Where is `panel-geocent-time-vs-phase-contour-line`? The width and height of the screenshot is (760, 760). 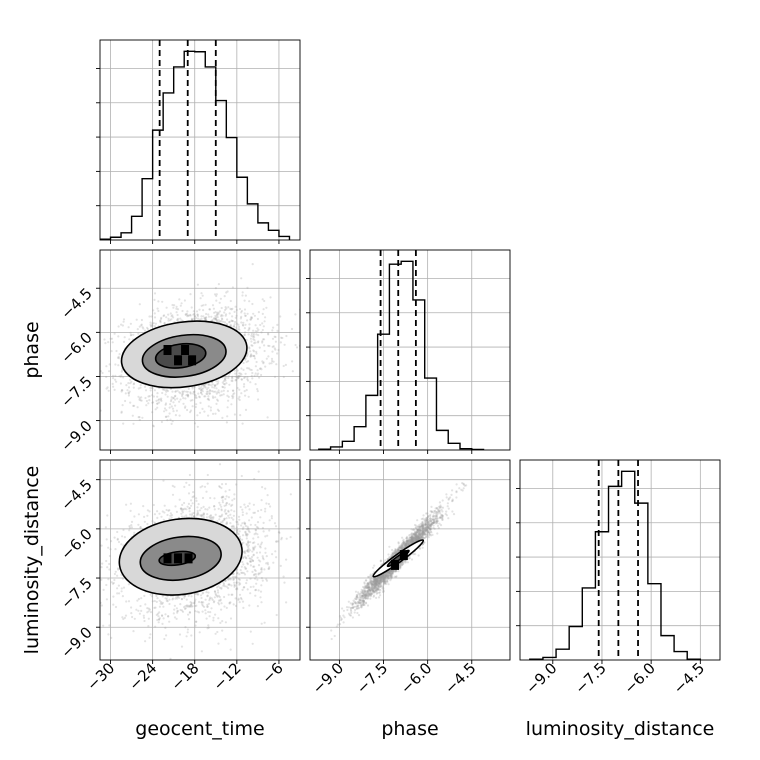
panel-geocent-time-vs-phase-contour-line is located at coordinates (180, 355).